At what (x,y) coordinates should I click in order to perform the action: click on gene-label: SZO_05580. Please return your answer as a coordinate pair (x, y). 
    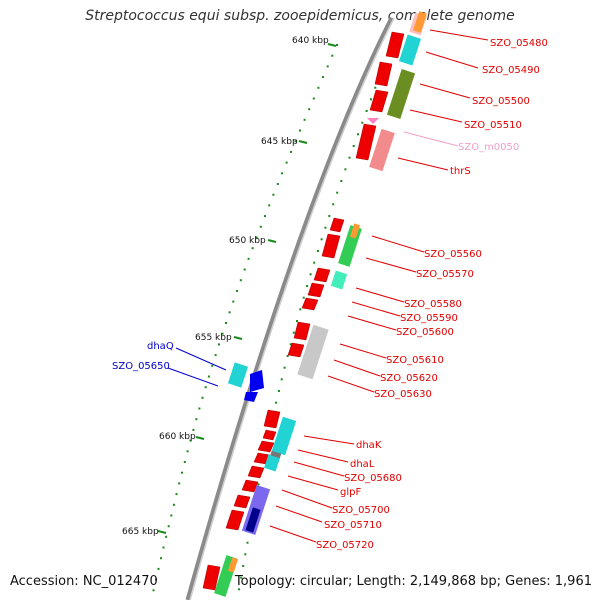
    Looking at the image, I should click on (433, 304).